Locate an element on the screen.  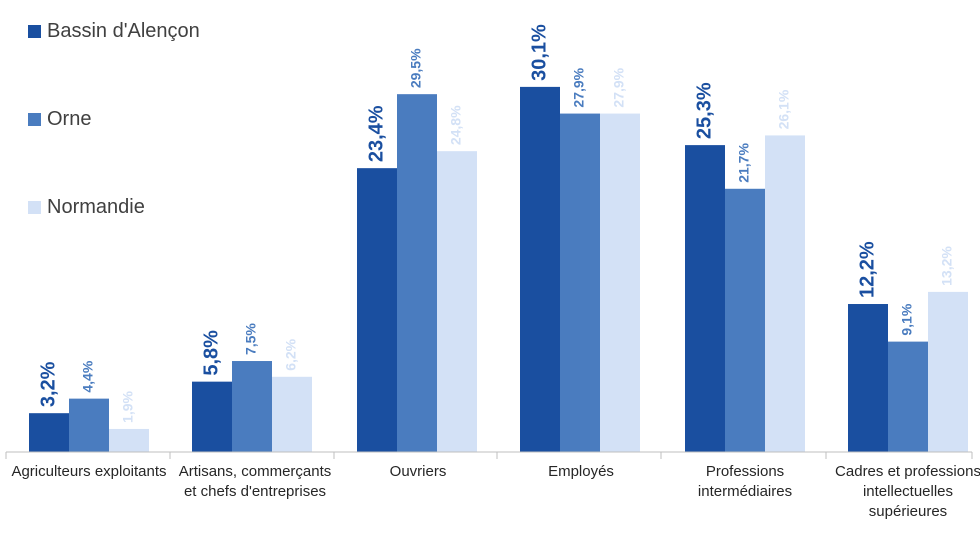
value-label-2-0: 1,9% is located at coordinates (128, 406).